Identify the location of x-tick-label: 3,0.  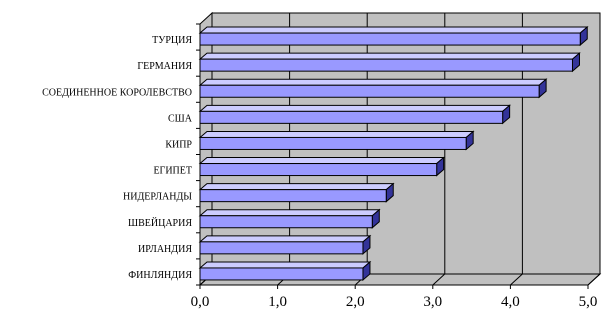
(432, 302).